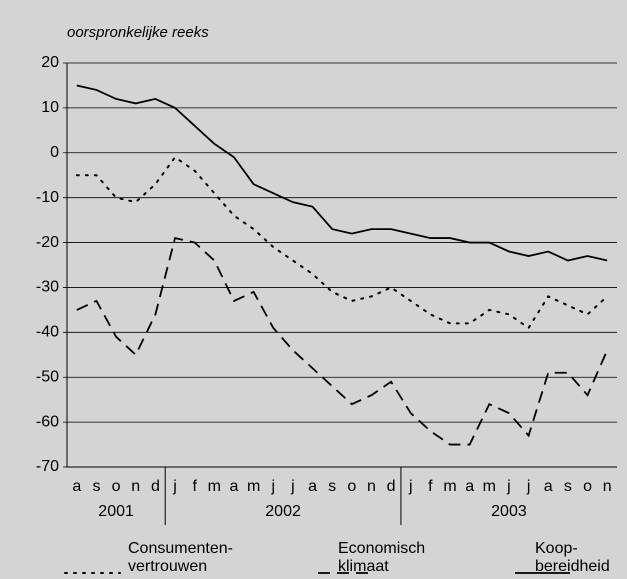  Describe the element at coordinates (50, 62) in the screenshot. I see `y-tick-label: 20` at that location.